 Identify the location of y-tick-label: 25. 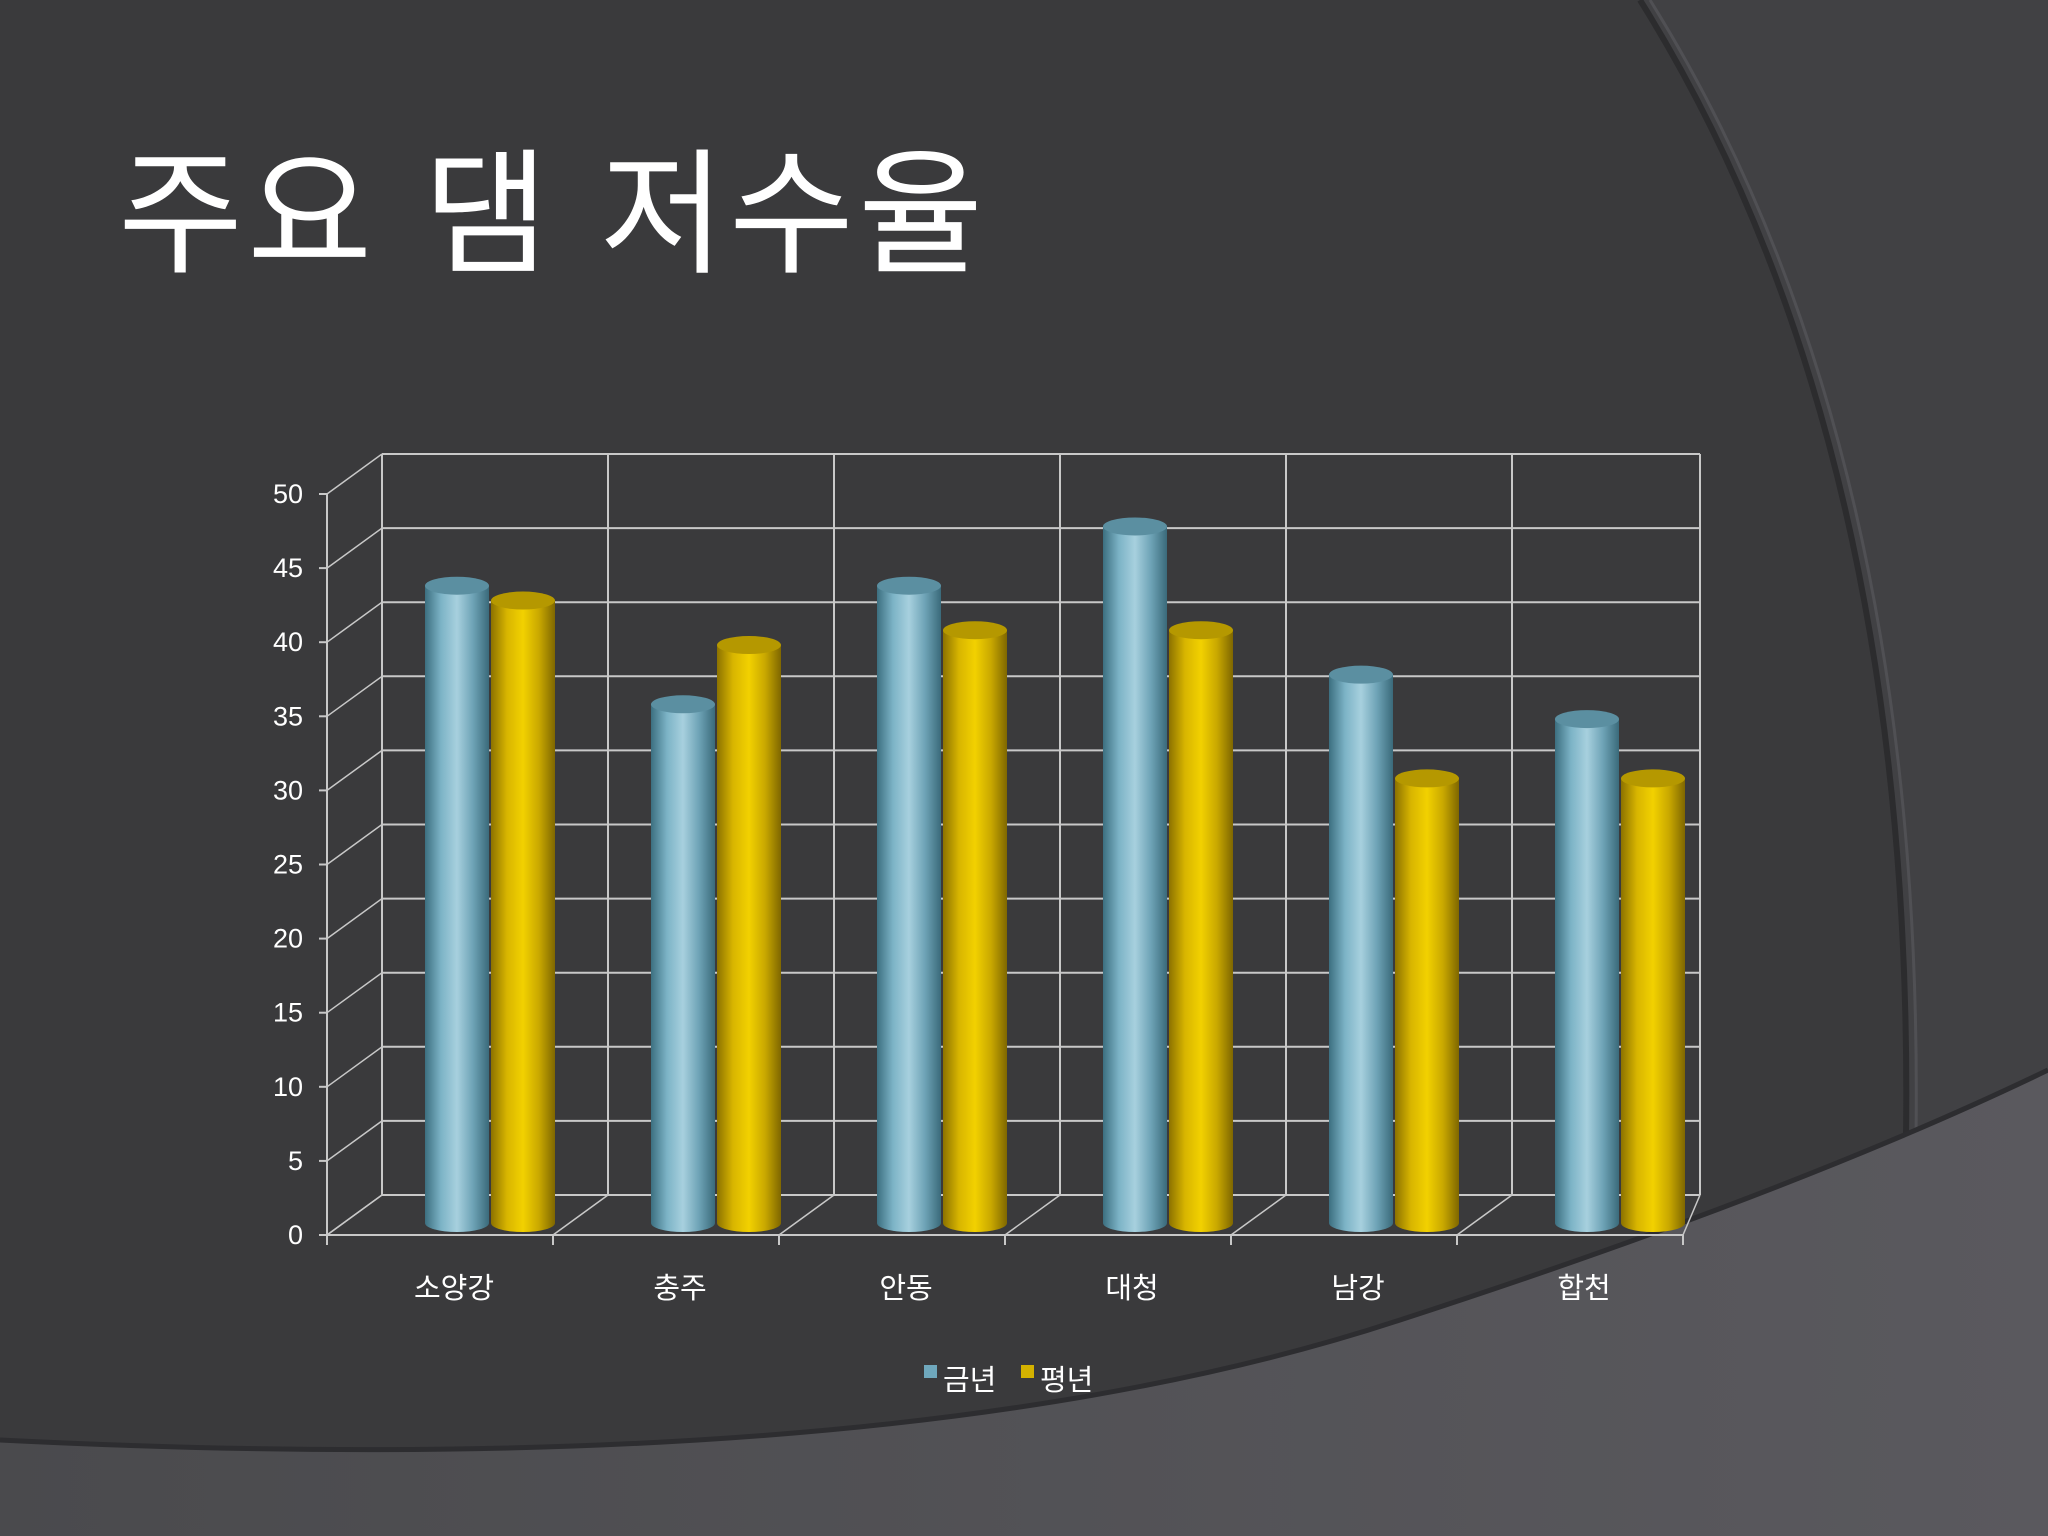
(288, 865).